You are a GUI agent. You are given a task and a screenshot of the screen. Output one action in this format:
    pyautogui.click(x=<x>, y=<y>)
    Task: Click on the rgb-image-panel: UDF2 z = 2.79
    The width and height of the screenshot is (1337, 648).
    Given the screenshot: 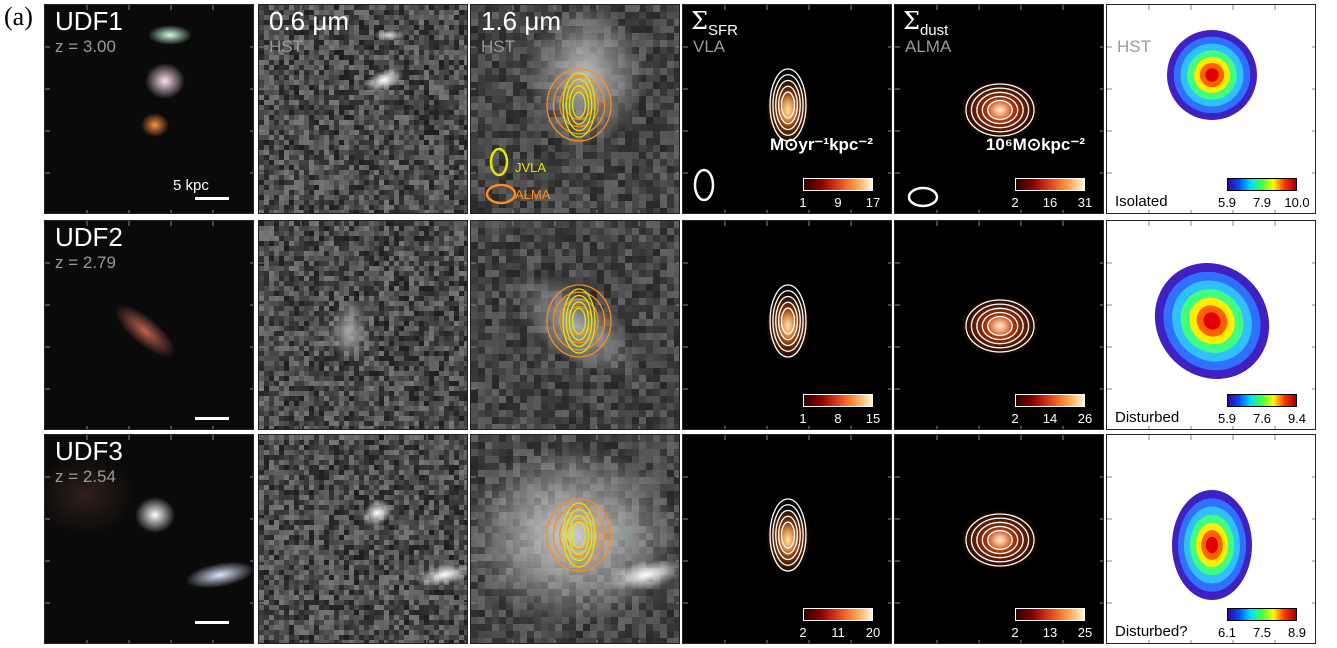 What is the action you would take?
    pyautogui.click(x=149, y=325)
    